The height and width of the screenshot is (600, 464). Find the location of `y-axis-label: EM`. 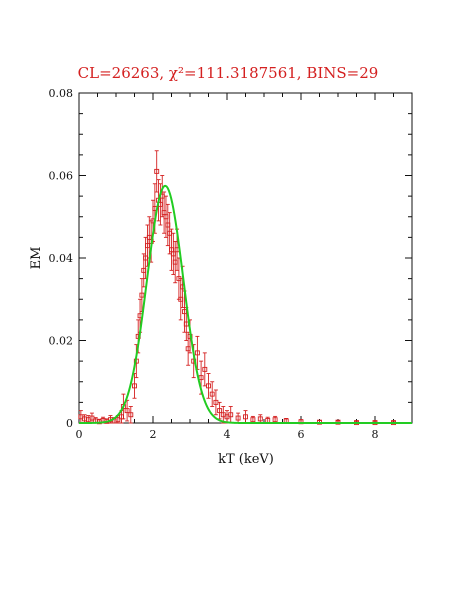

y-axis-label: EM is located at coordinates (36, 258).